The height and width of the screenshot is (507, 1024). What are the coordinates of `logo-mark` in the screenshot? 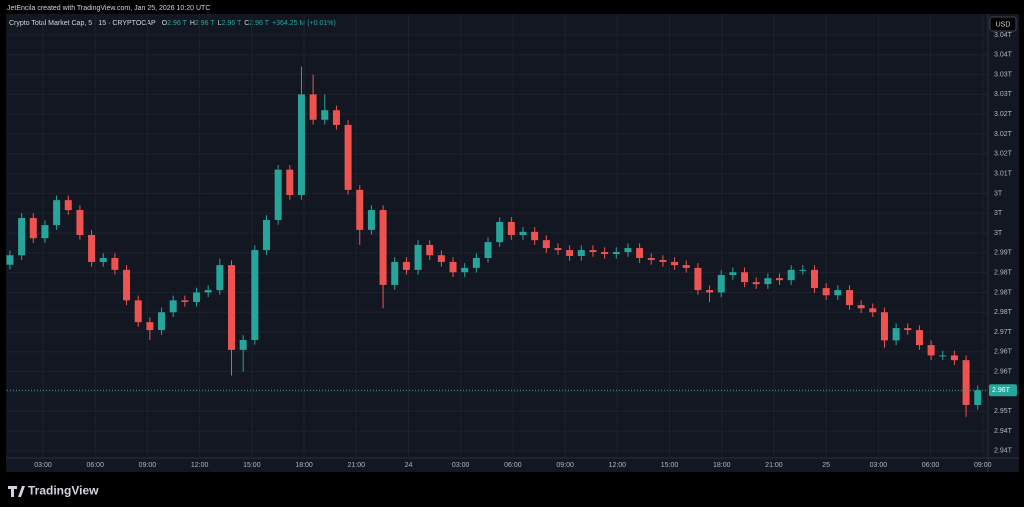 It's located at (16, 491).